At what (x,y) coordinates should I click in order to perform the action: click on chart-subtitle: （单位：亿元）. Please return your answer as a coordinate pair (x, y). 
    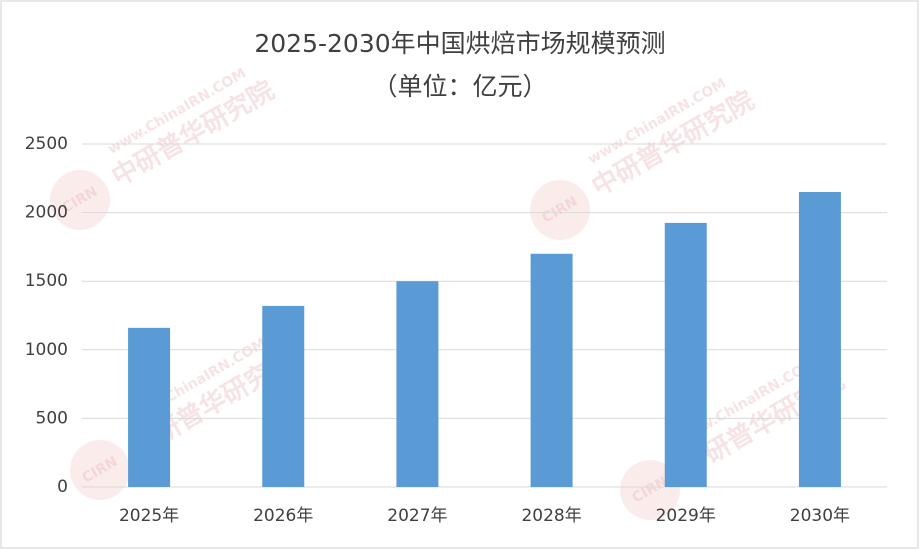
    Looking at the image, I should click on (459, 86).